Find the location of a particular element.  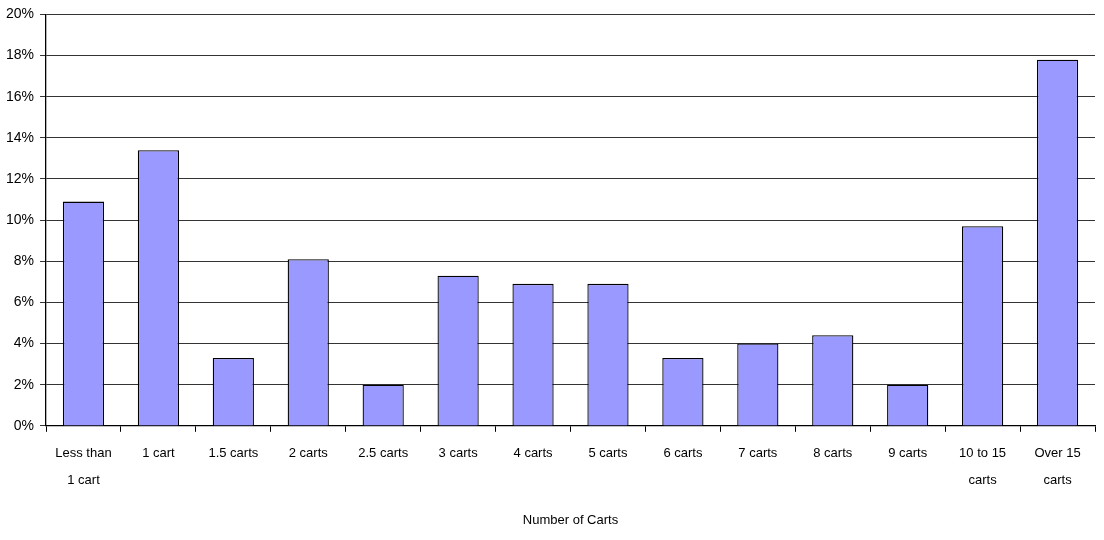

x-tick-label: 2 carts is located at coordinates (308, 453).